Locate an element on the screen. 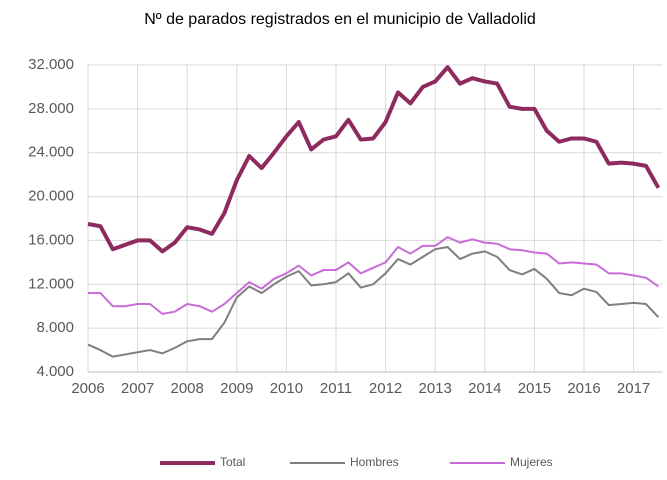 Image resolution: width=667 pixels, height=480 pixels. x-tick-label: 2011 is located at coordinates (336, 388).